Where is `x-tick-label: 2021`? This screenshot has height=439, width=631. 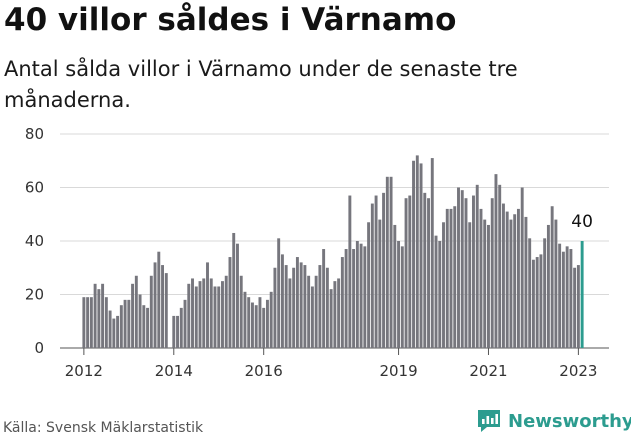 x-tick-label: 2021 is located at coordinates (488, 371).